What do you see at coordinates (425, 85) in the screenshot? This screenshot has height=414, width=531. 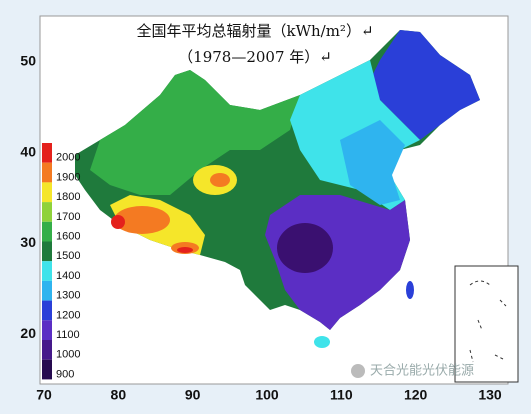 I see `region-northeast` at bounding box center [425, 85].